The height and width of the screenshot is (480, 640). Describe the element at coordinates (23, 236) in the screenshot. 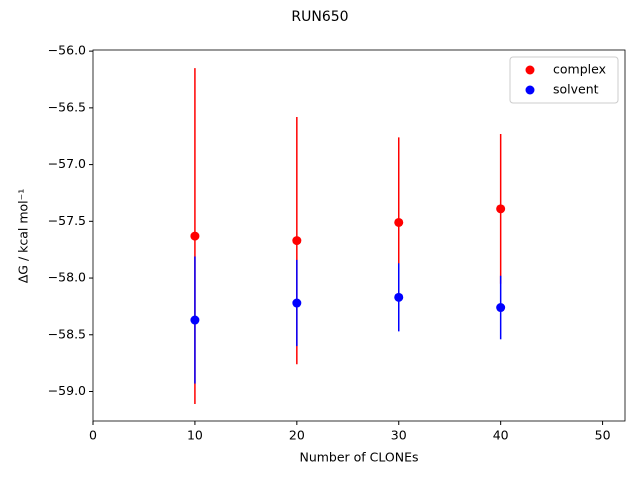

I see `y-axis-label: ΔG / kcal mol⁻¹` at that location.